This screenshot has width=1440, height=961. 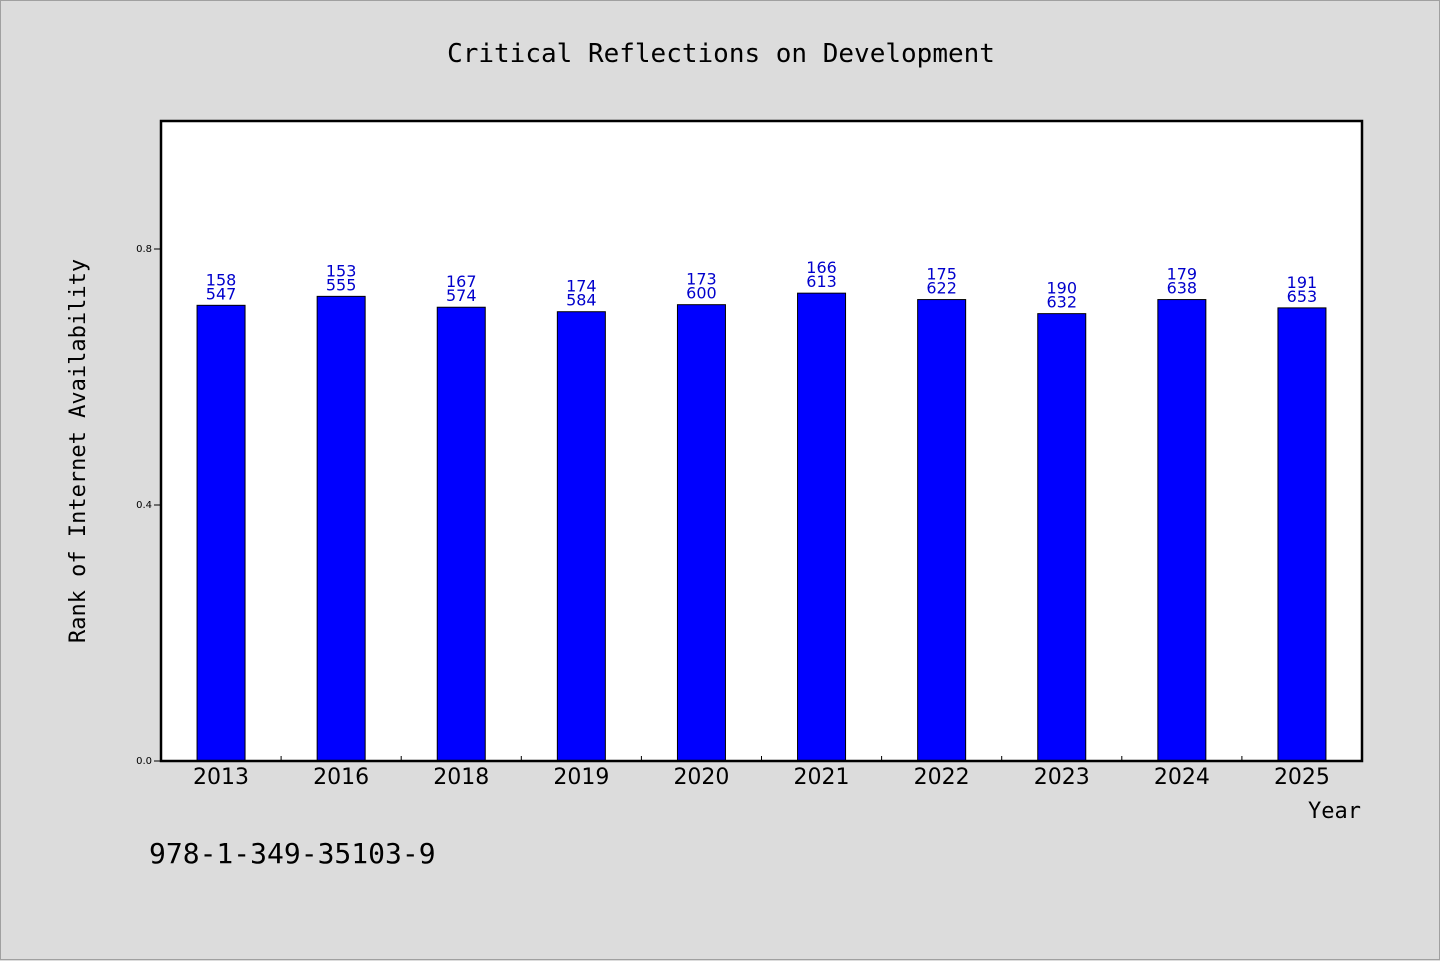 What do you see at coordinates (1182, 777) in the screenshot?
I see `x-tick-label-2024: 2024` at bounding box center [1182, 777].